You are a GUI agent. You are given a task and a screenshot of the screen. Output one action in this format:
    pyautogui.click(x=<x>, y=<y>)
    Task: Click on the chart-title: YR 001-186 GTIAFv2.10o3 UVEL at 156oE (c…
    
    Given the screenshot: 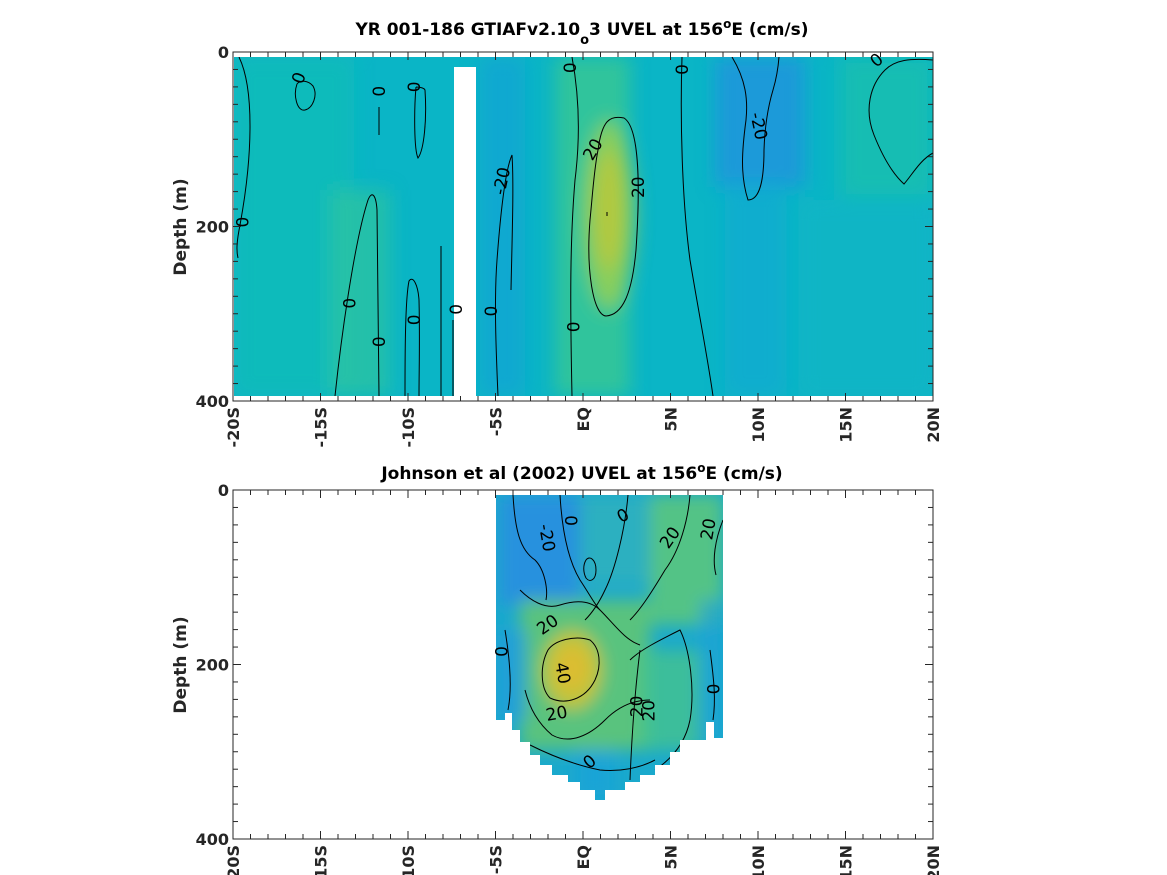 What is the action you would take?
    pyautogui.click(x=581, y=32)
    